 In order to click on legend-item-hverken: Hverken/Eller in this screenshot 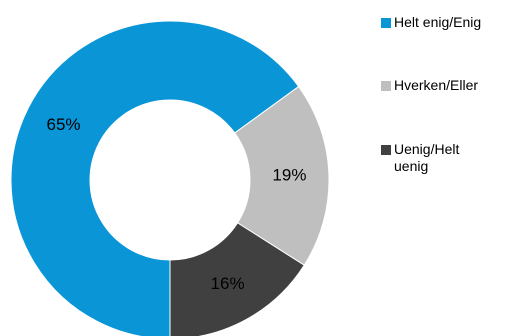, I will do `click(429, 85)`.